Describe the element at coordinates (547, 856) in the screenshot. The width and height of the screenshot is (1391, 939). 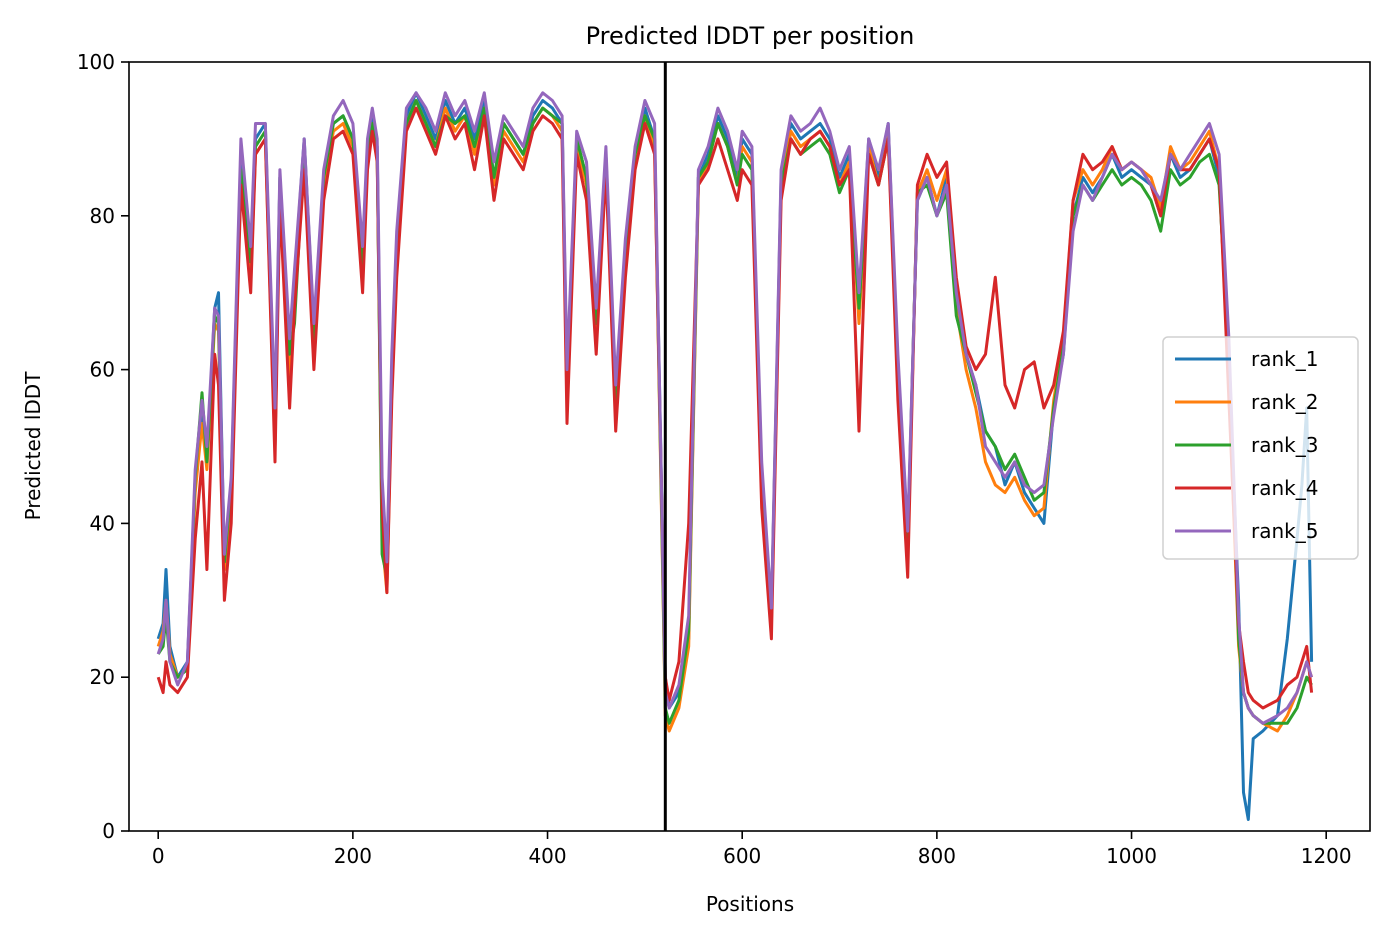
I see `x-tick-label: 400` at that location.